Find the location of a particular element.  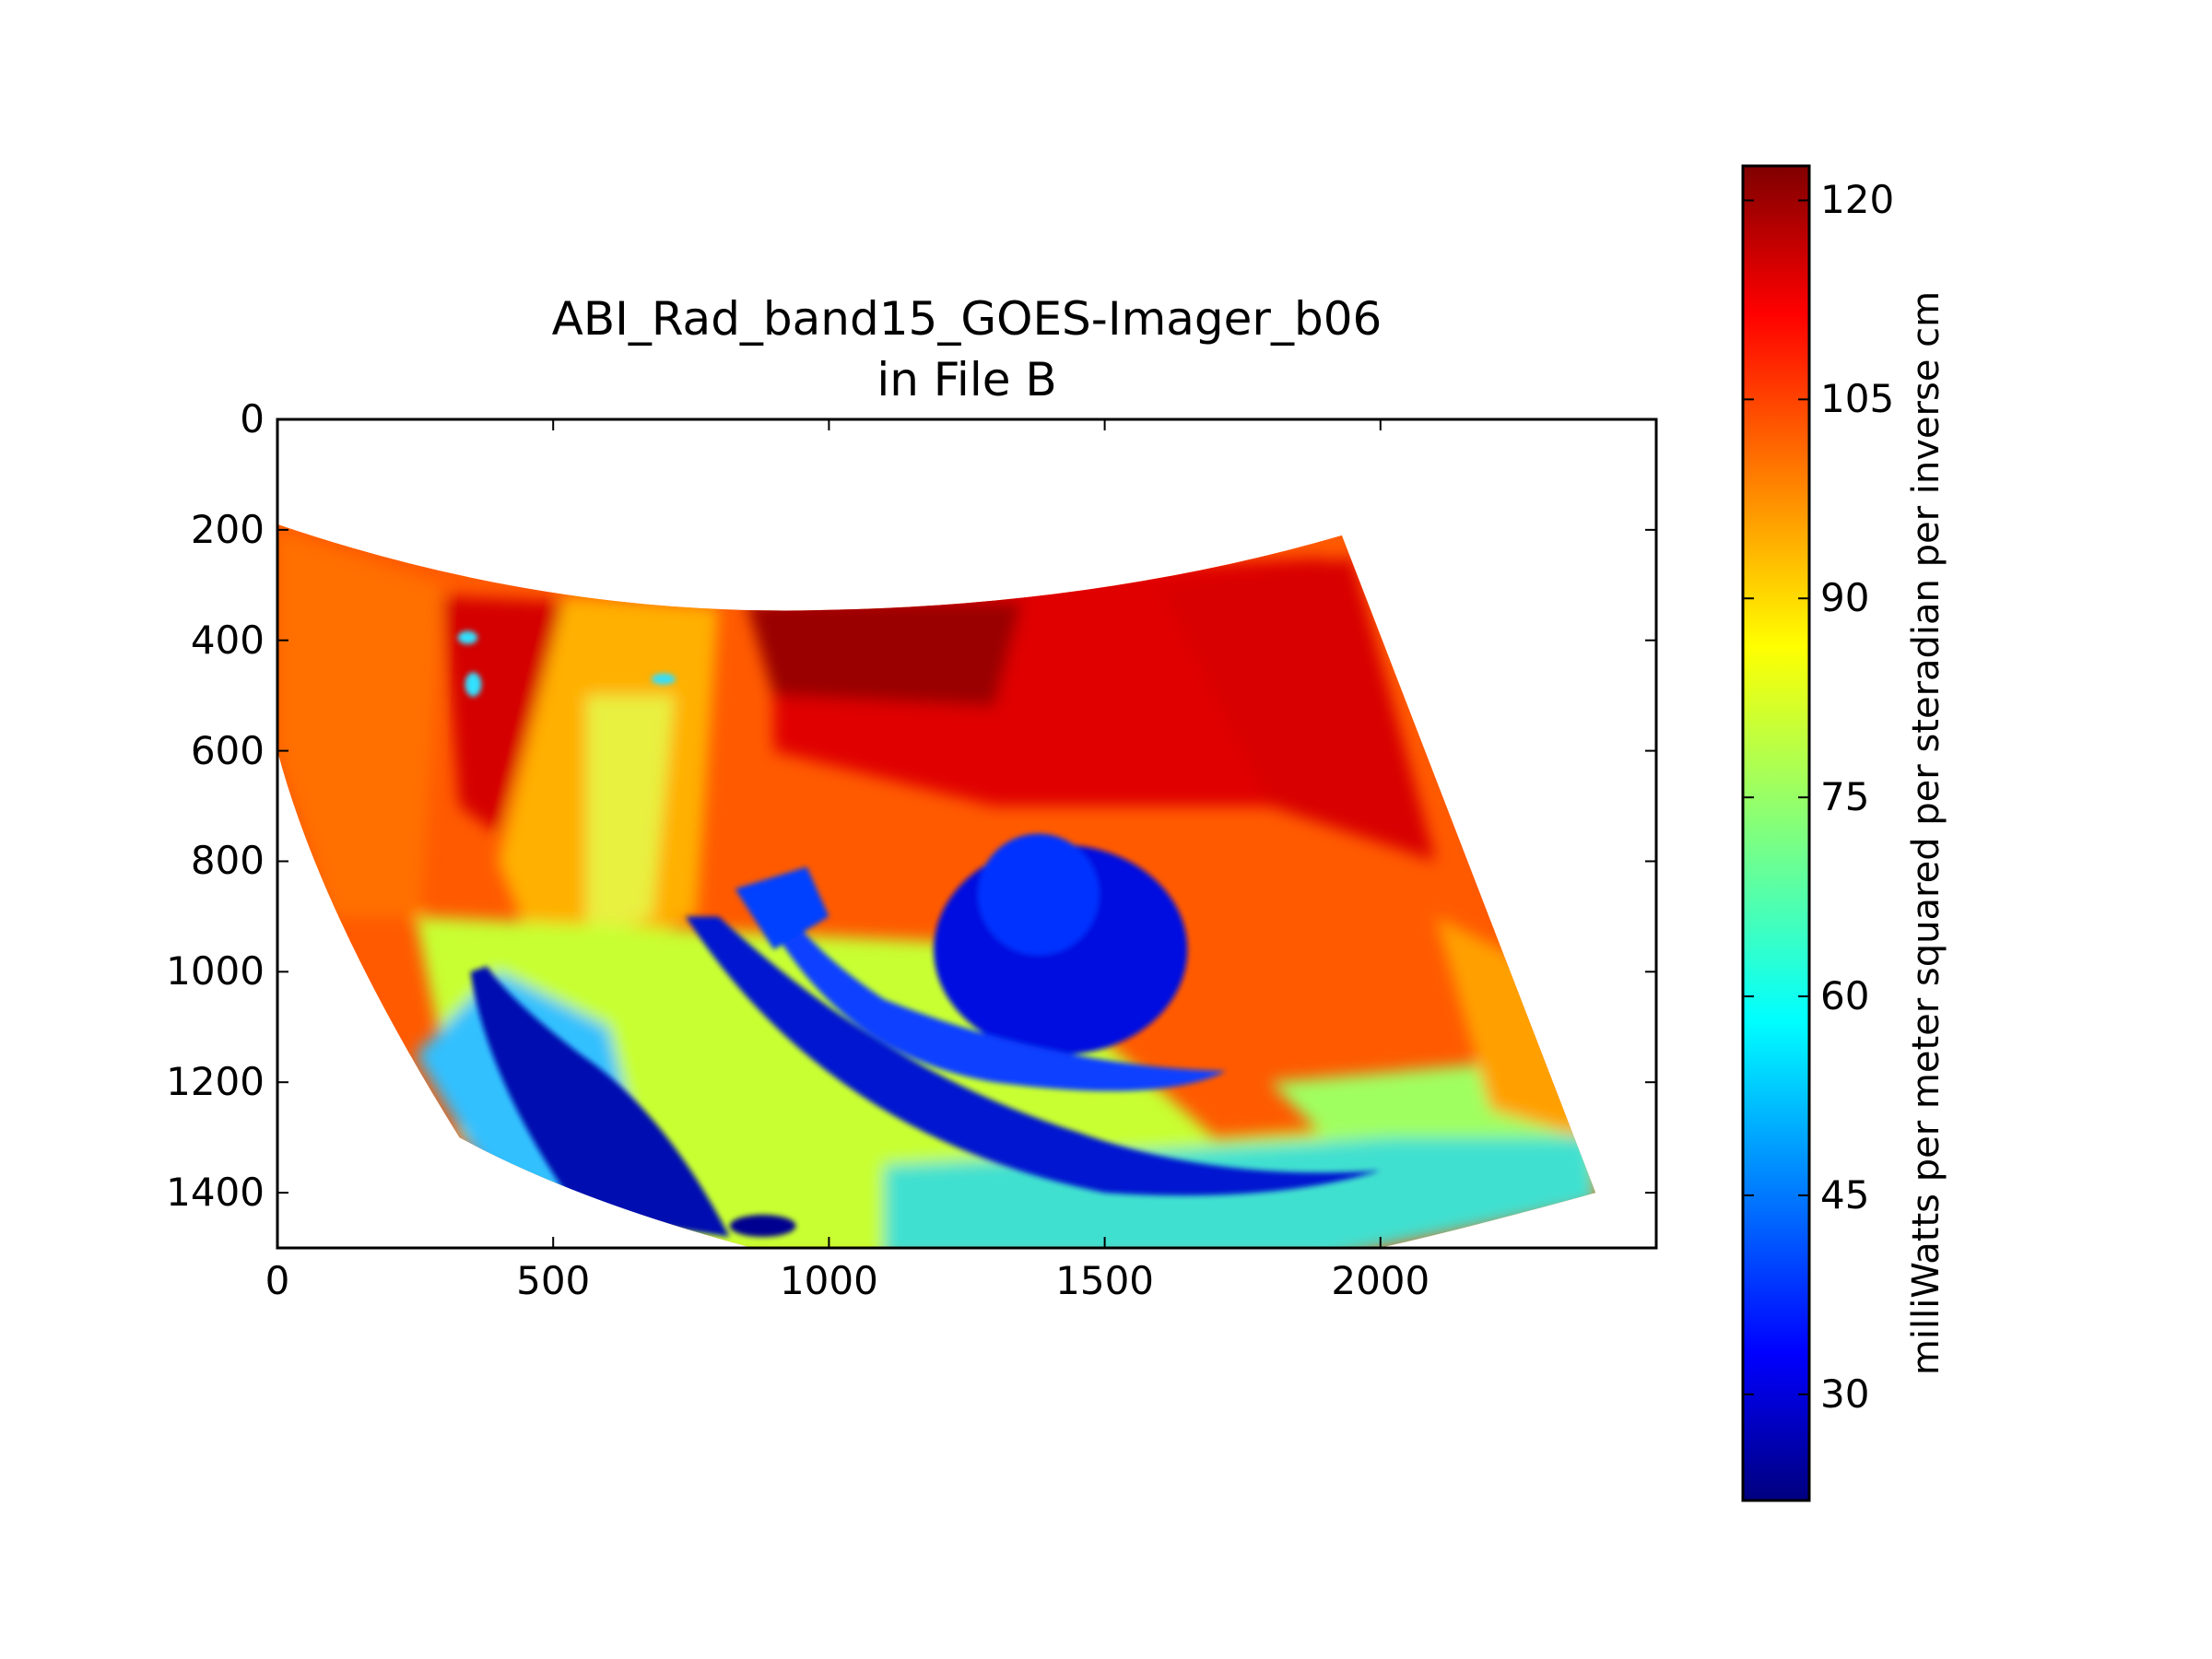

colorbar-tick-label: 90 is located at coordinates (1845, 598).